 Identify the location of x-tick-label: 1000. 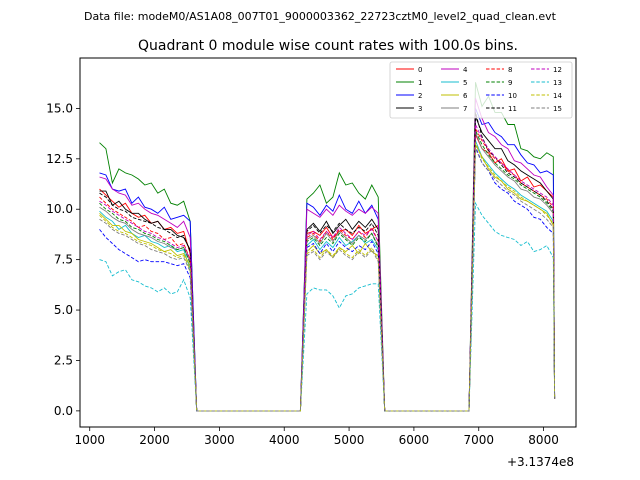
(89, 440).